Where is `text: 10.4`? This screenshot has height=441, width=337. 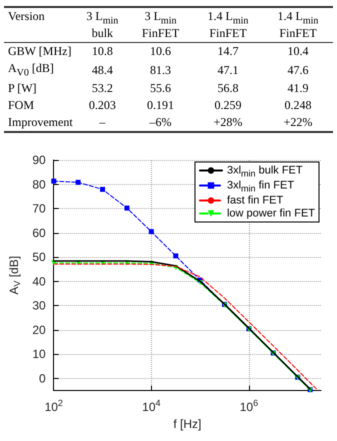 text: 10.4 is located at coordinates (297, 51).